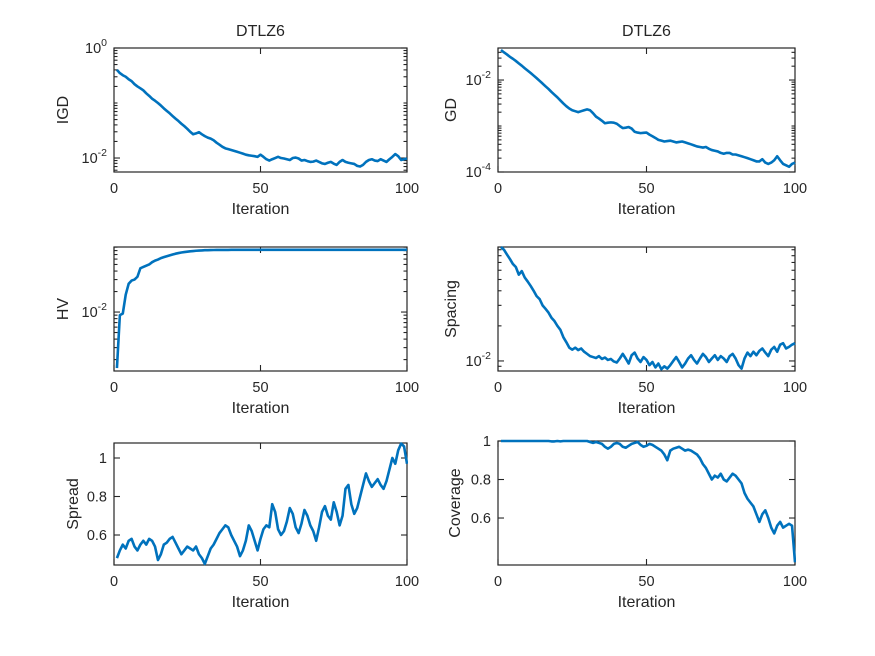 The width and height of the screenshot is (875, 656). I want to click on y-axis-label: GD, so click(451, 110).